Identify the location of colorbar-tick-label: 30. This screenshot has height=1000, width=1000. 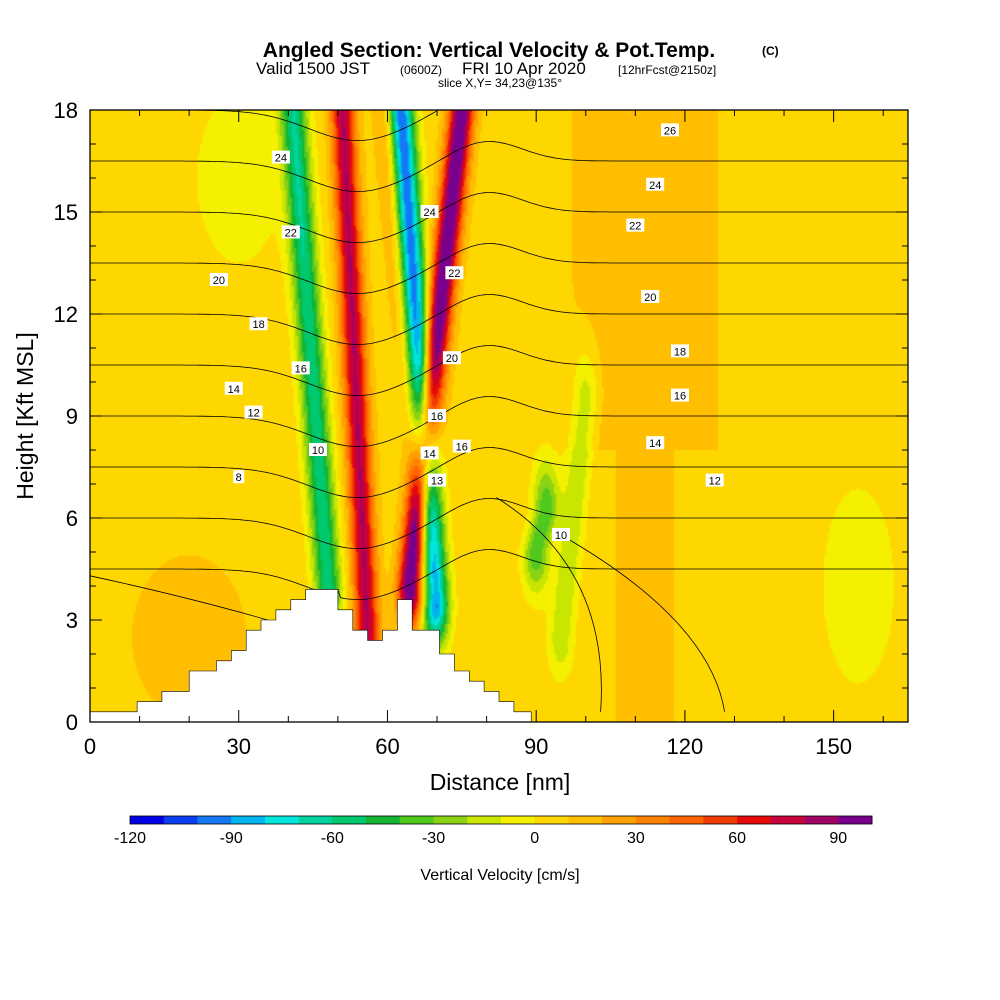
(636, 838).